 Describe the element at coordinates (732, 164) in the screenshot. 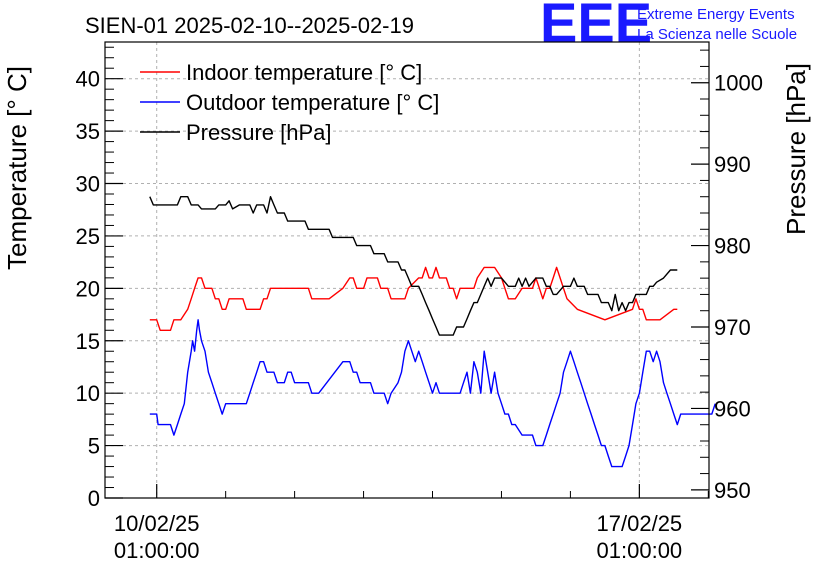

I see `y2-tick-label: 990` at that location.